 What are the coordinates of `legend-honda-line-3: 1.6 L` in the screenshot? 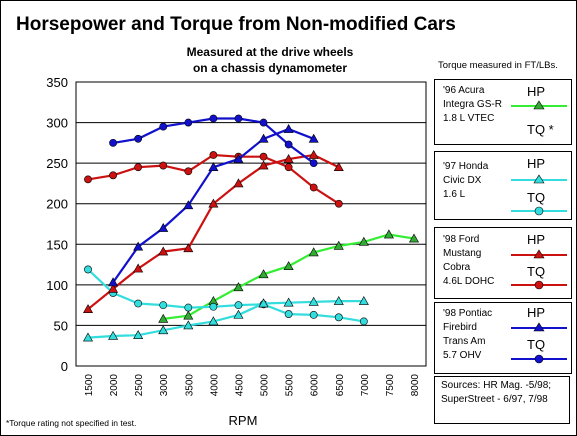 It's located at (454, 194).